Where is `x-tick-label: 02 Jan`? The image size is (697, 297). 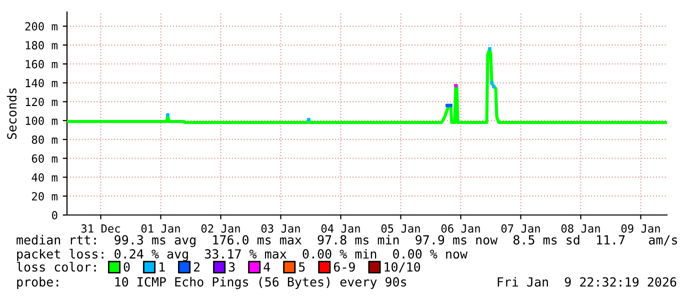 x-tick-label: 02 Jan is located at coordinates (220, 228).